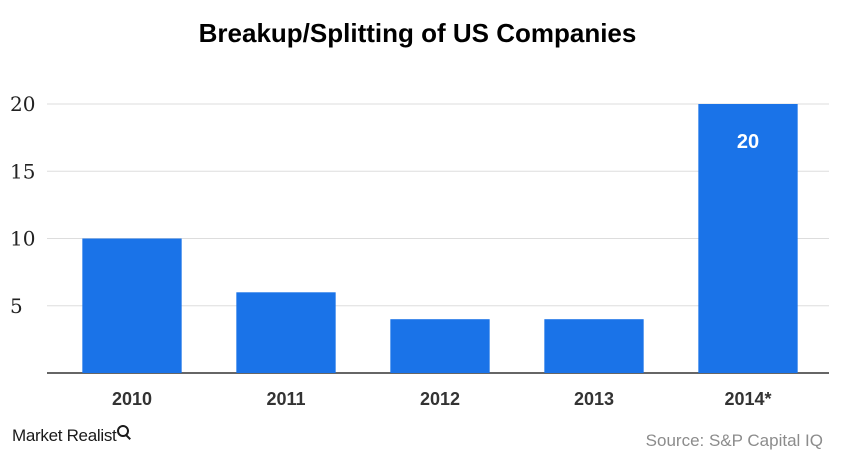 This screenshot has height=465, width=841. What do you see at coordinates (132, 399) in the screenshot?
I see `x-tick-label: 2010` at bounding box center [132, 399].